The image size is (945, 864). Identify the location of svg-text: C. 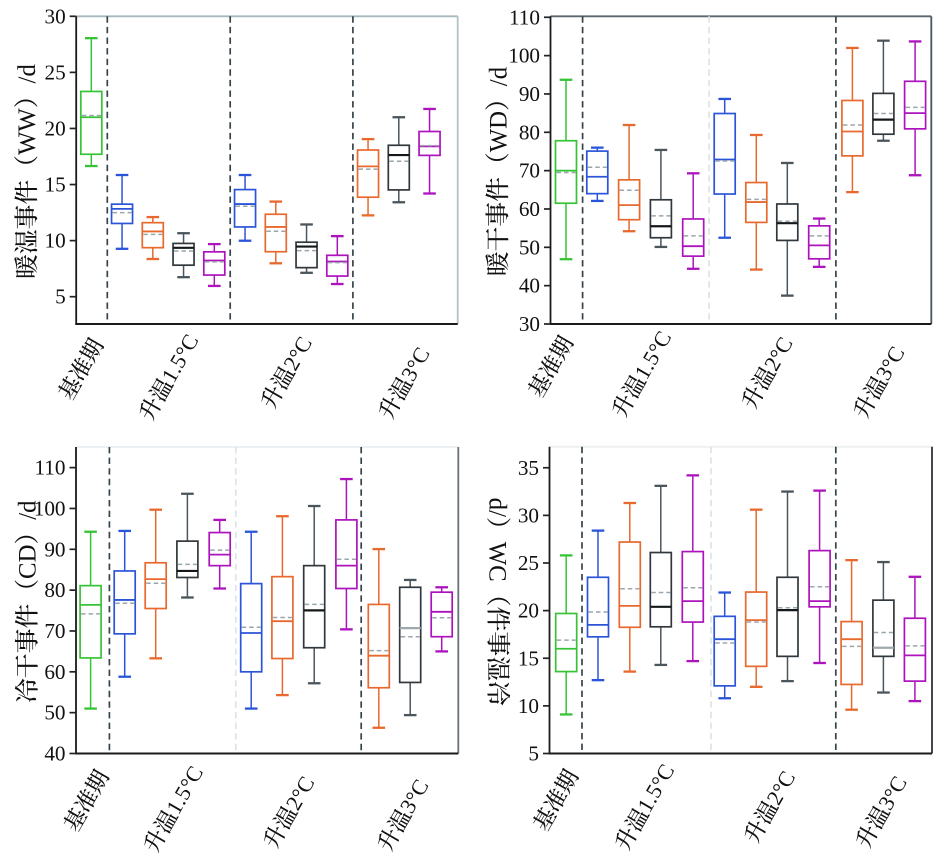
(496, 573).